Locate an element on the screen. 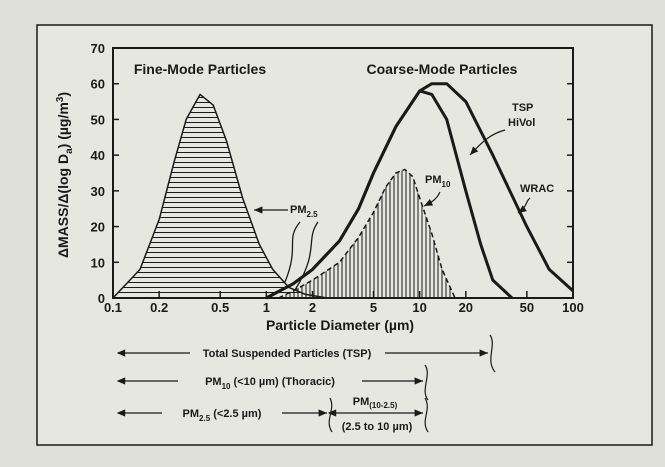 This screenshot has width=665, height=467. x-tick-label: 10 is located at coordinates (419, 307).